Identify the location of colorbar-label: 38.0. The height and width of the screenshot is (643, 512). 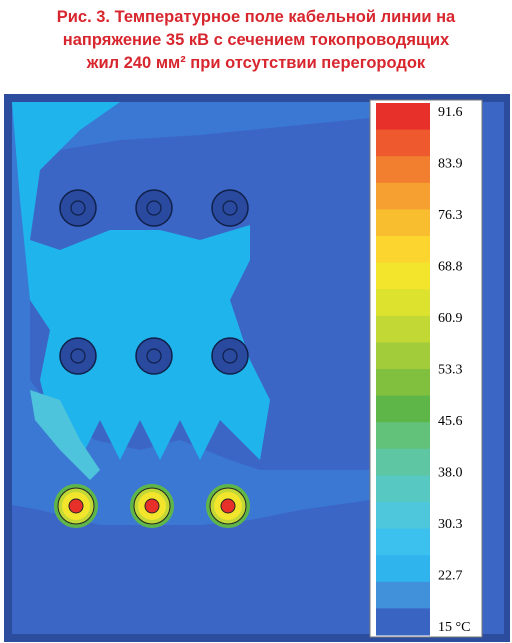
(450, 473).